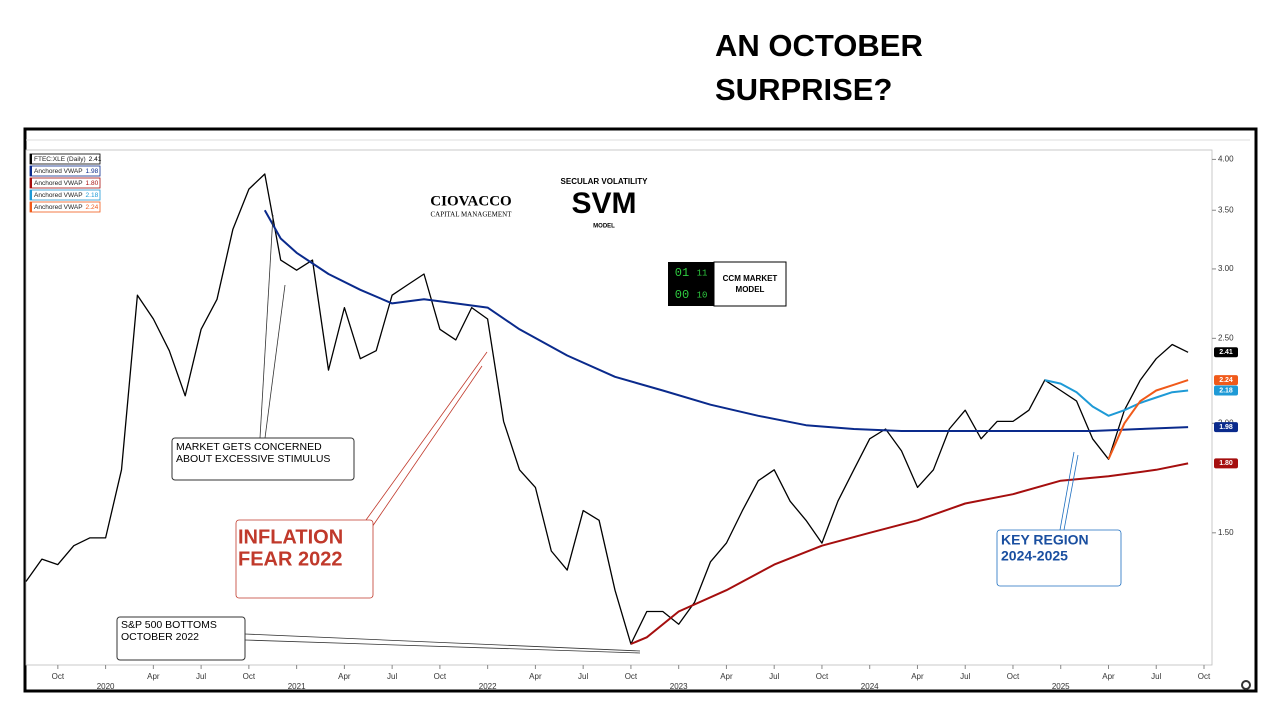 The image size is (1280, 720). Describe the element at coordinates (169, 625) in the screenshot. I see `callout-text: S&P 500 BOTTOMS` at that location.